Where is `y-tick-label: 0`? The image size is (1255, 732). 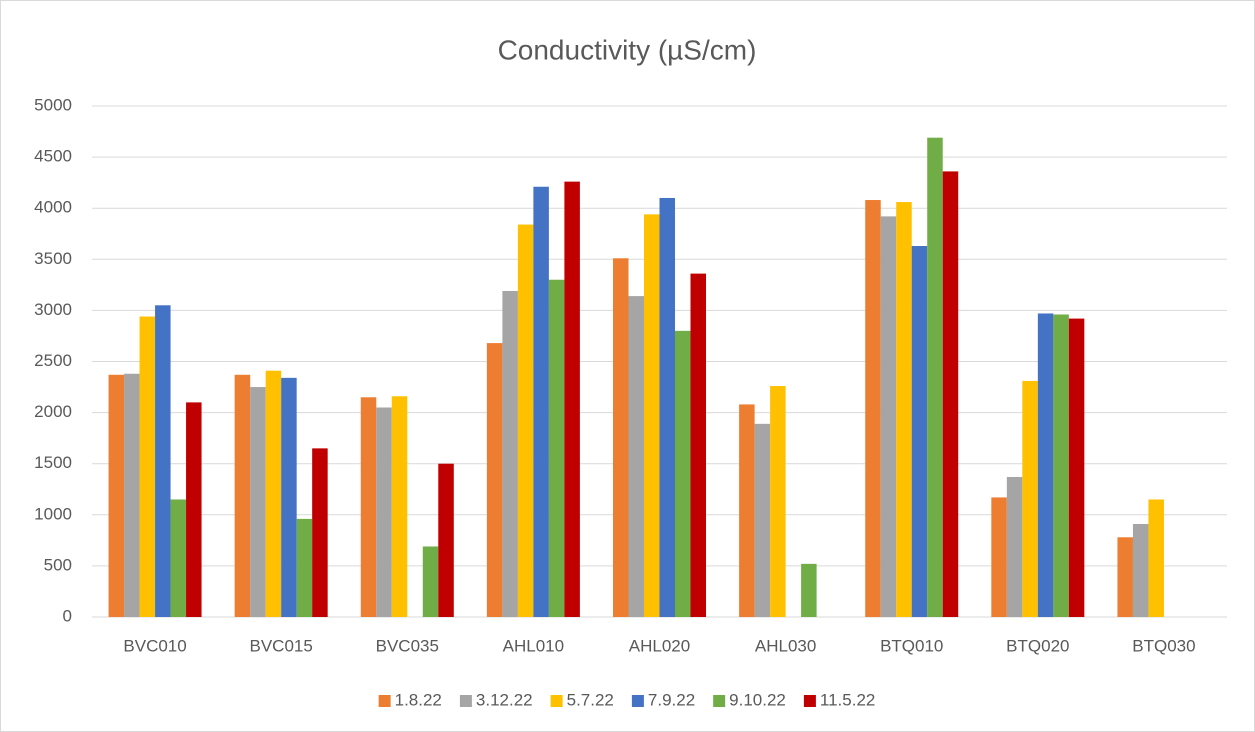 y-tick-label: 0 is located at coordinates (67, 615).